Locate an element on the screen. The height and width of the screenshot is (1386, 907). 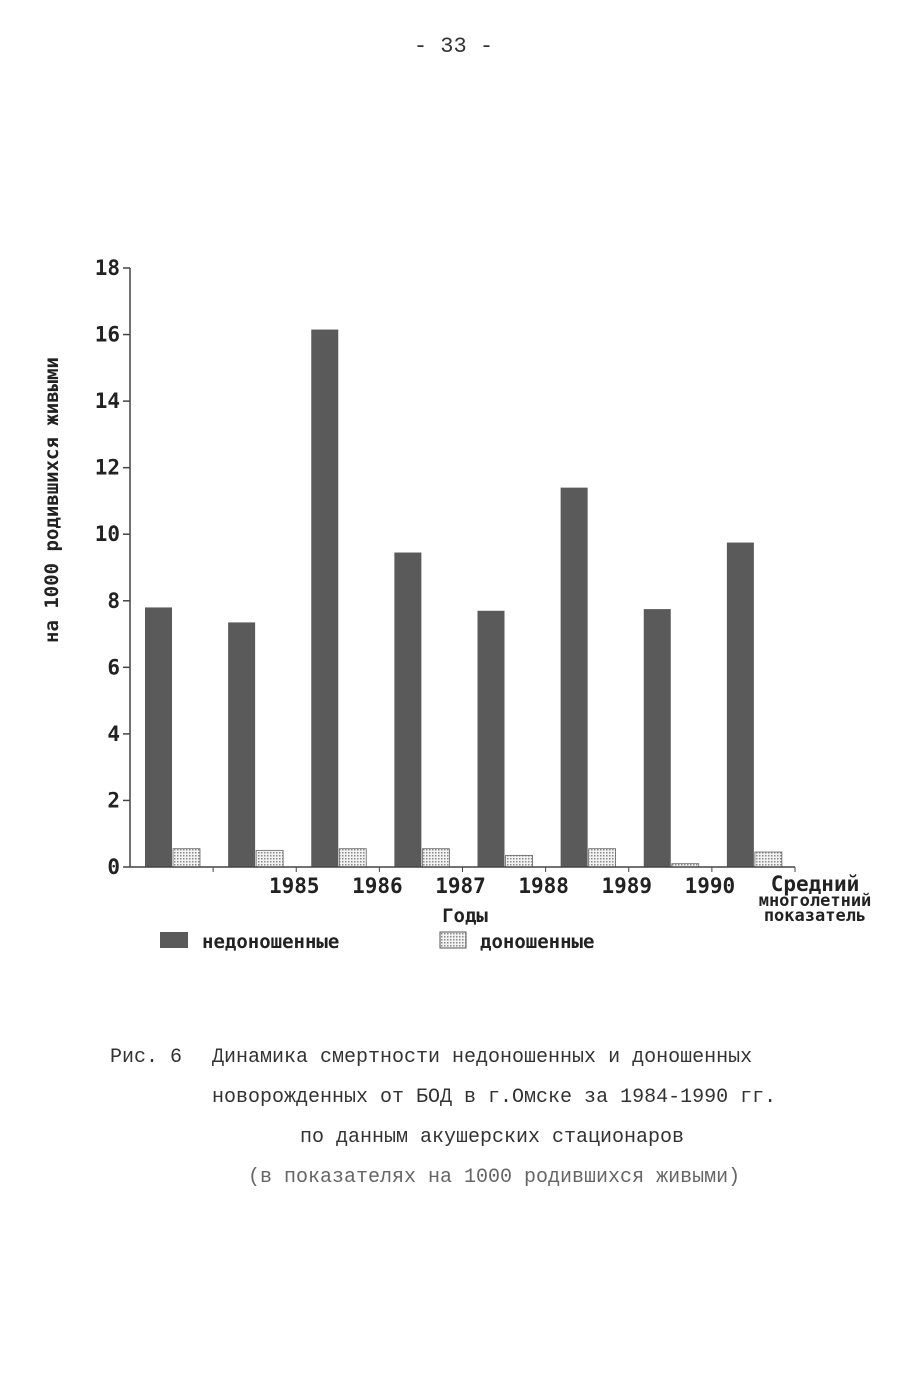
y-tick-label: 14 is located at coordinates (107, 401).